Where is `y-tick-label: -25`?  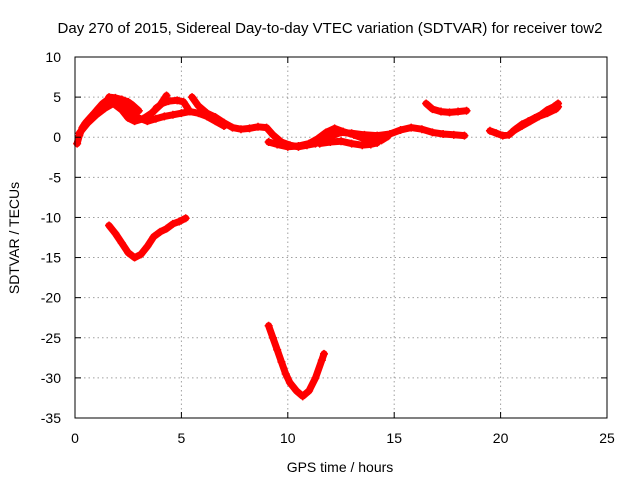 y-tick-label: -25 is located at coordinates (51, 338).